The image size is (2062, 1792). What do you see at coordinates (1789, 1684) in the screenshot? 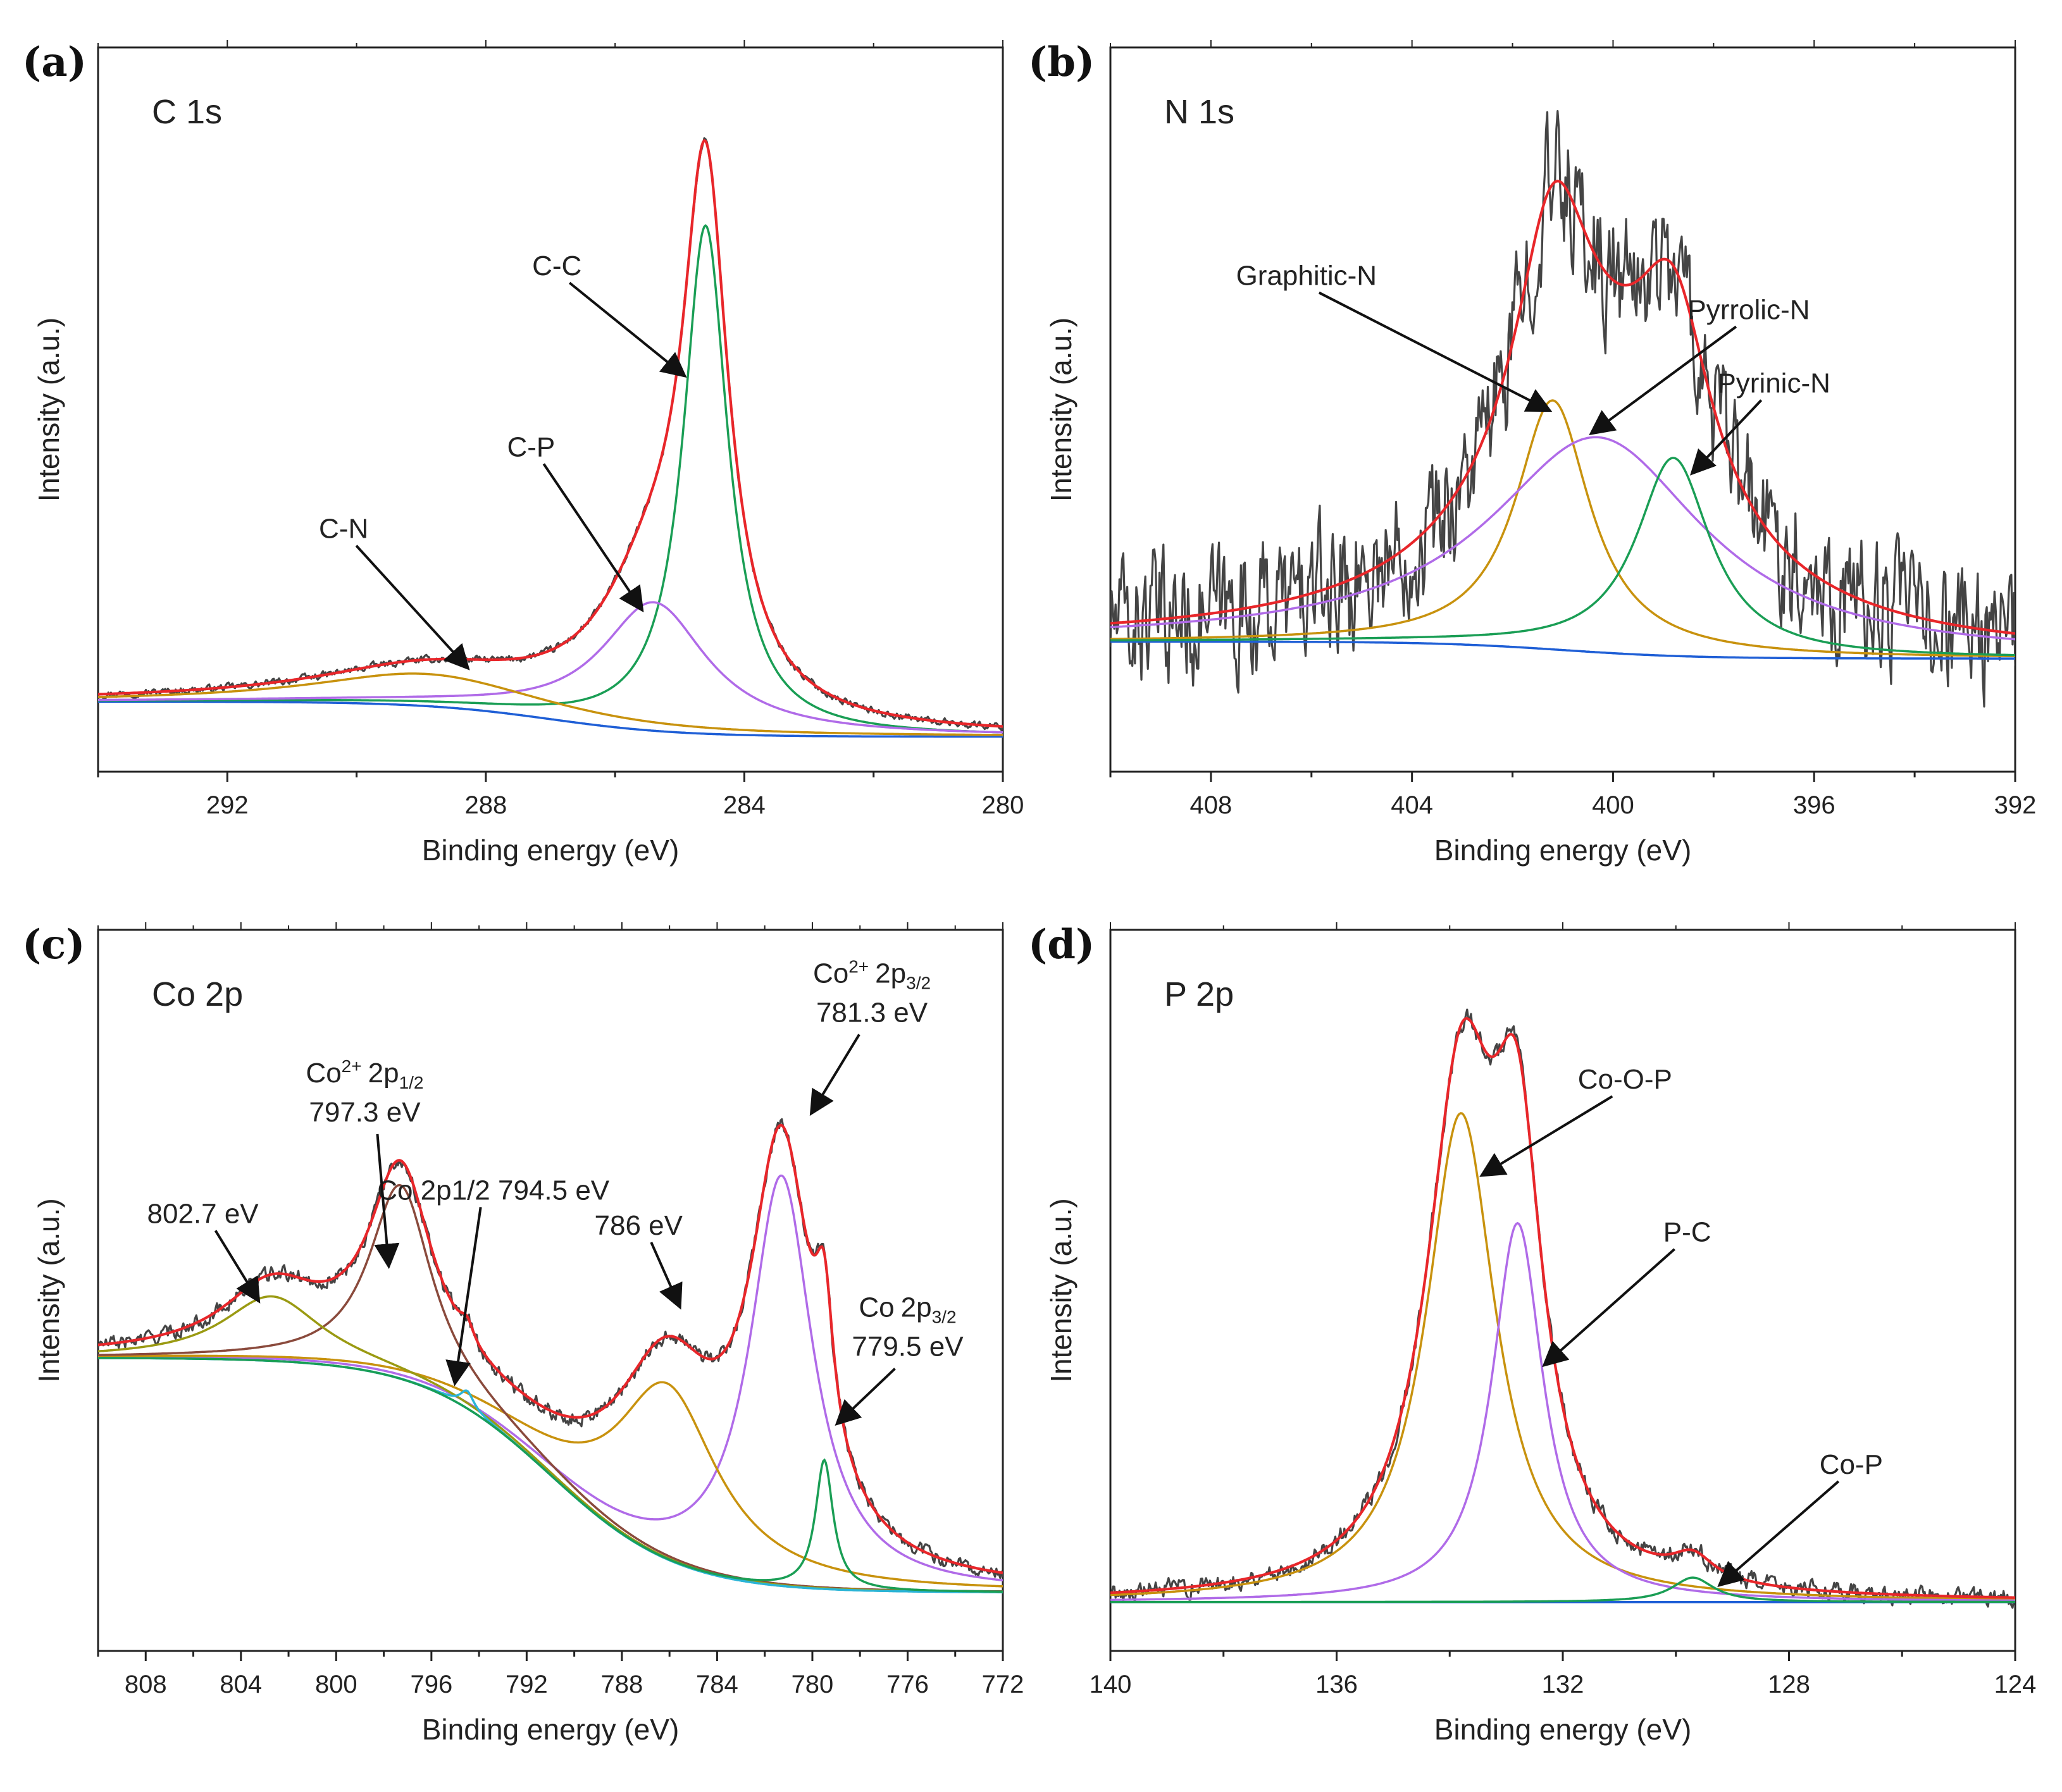
I see `x-tick-label: 128` at bounding box center [1789, 1684].